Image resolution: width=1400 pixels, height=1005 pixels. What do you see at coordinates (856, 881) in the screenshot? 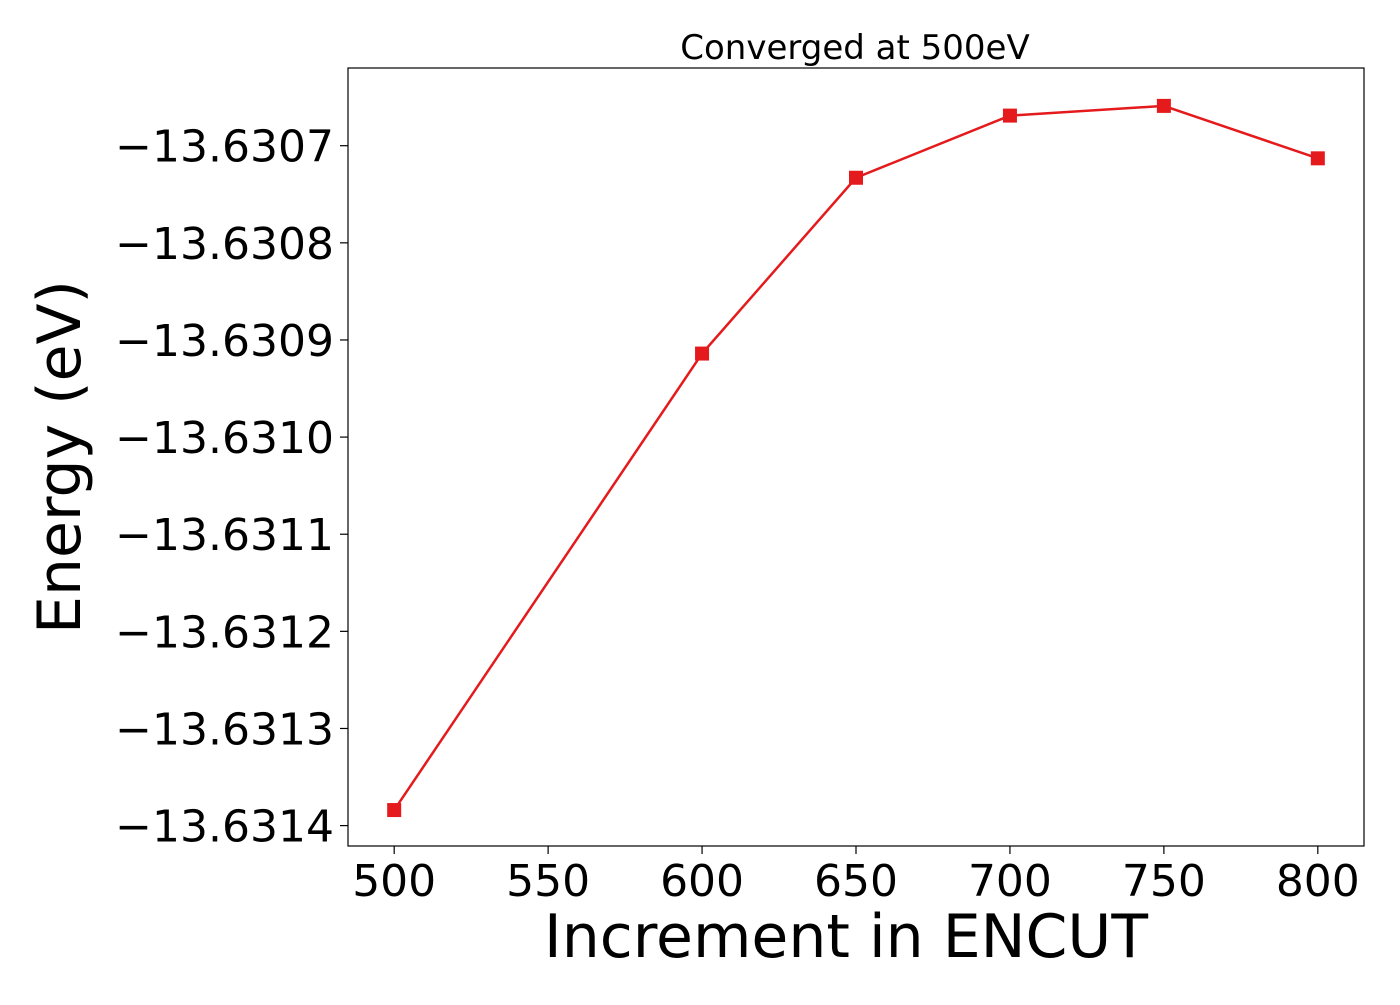
I see `x-tick-label: 650` at bounding box center [856, 881].